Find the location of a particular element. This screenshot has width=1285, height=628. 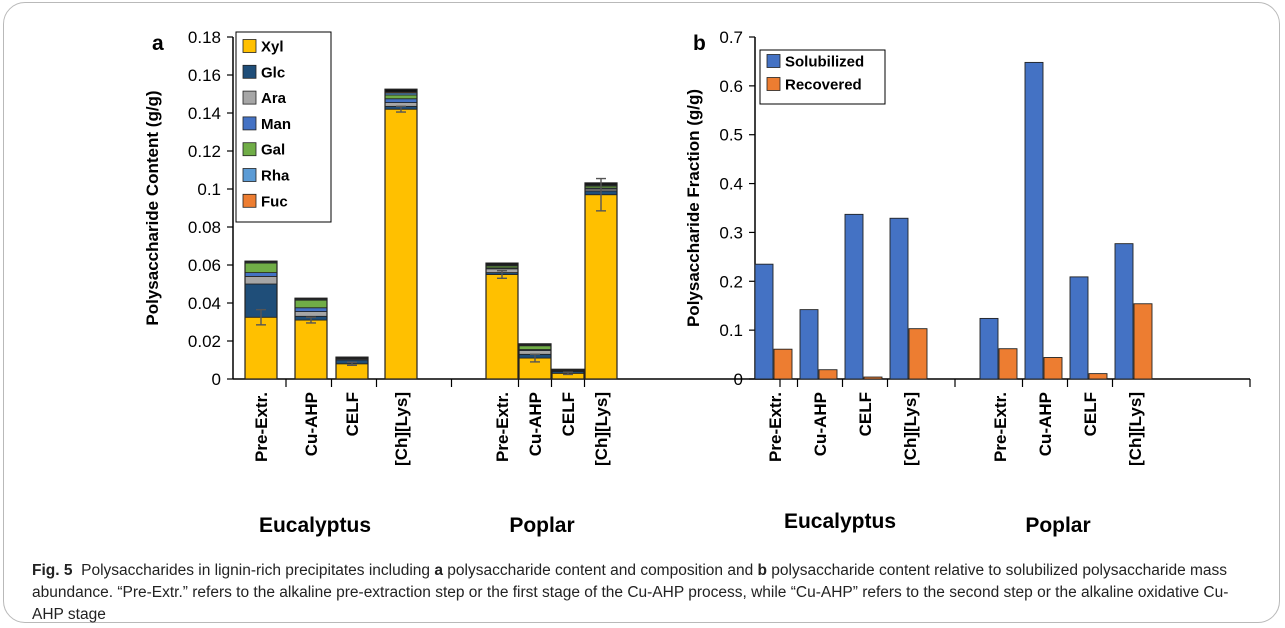

panel-b-y-tick-label: 0.3 is located at coordinates (731, 232).